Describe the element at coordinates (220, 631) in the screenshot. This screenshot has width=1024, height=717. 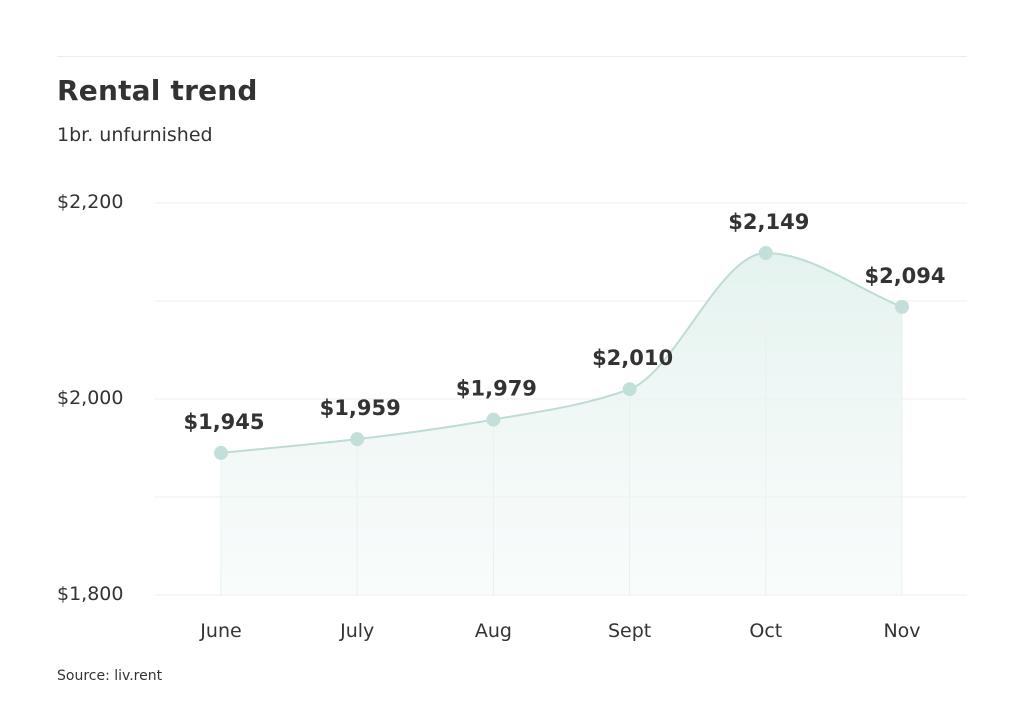
I see `x-tick-label: June` at that location.